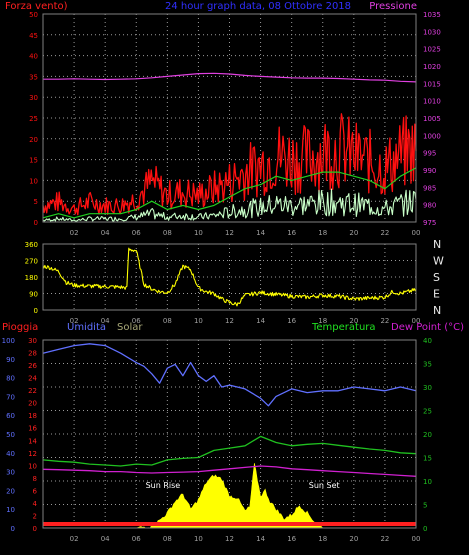 This screenshot has width=469, height=555. Describe the element at coordinates (35, 529) in the screenshot. I see `rain-tick-label: 0` at that location.